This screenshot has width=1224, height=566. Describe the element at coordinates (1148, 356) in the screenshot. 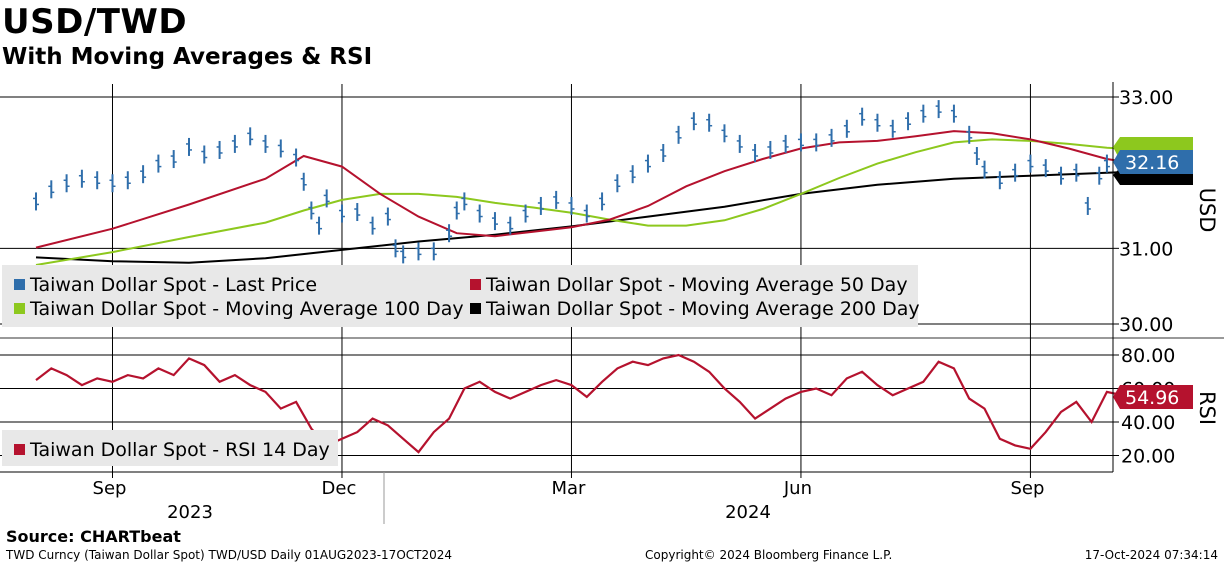

I see `y-tick-label: 80.00` at that location.